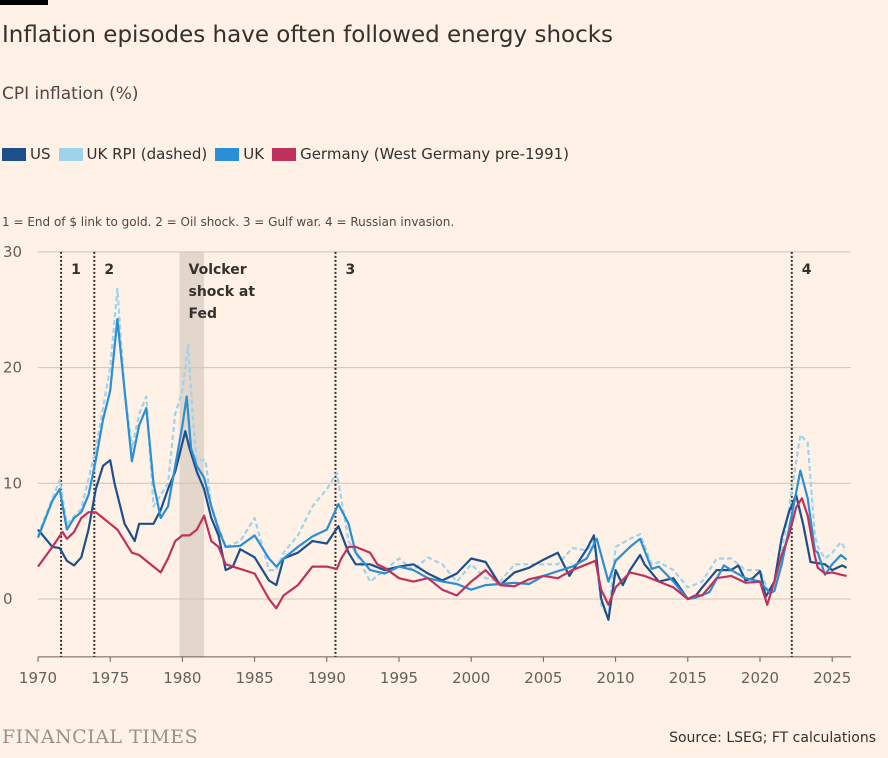 The height and width of the screenshot is (758, 888). Describe the element at coordinates (24, 2) in the screenshot. I see `brand-bar` at that location.